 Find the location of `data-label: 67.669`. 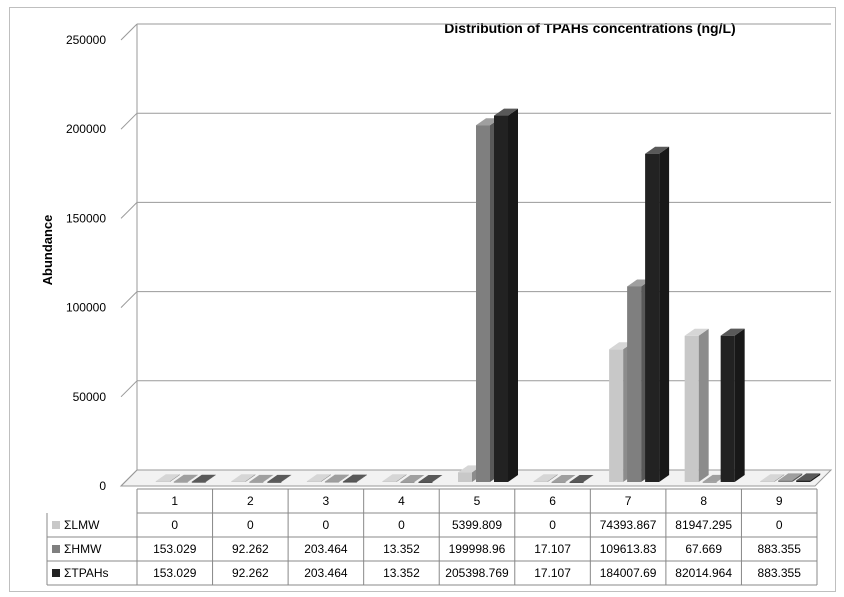

data-label: 67.669 is located at coordinates (703, 549).